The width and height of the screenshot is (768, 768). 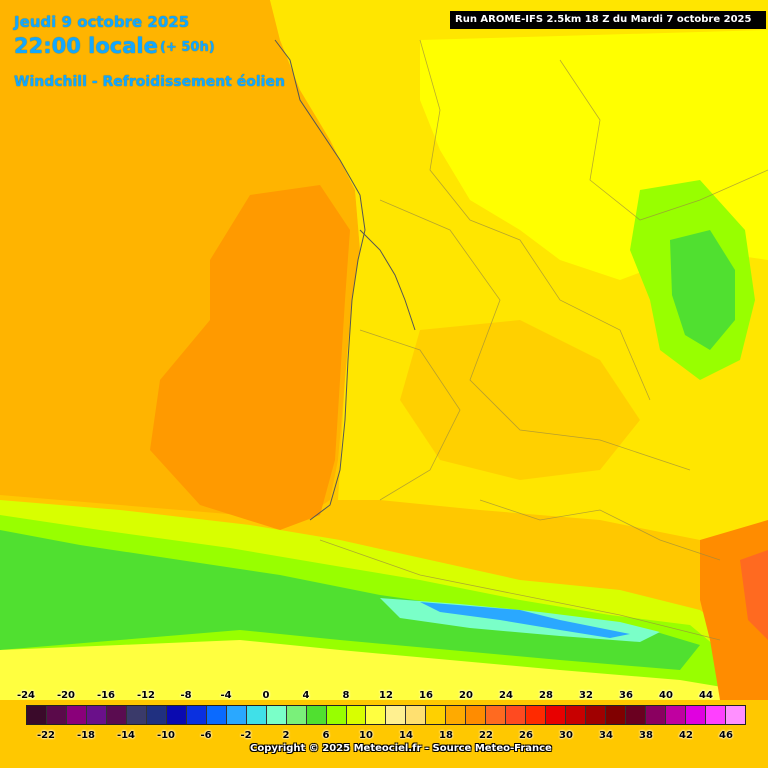 What do you see at coordinates (126, 735) in the screenshot?
I see `legend-tick-label: -14` at bounding box center [126, 735].